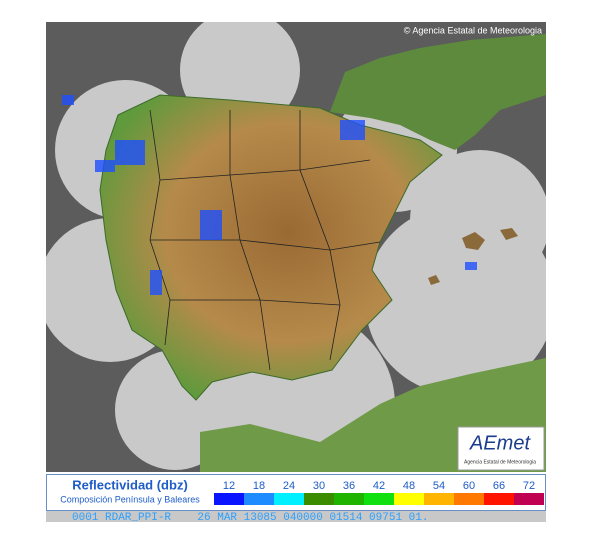 This screenshot has height=556, width=598. Describe the element at coordinates (500, 443) in the screenshot. I see `logo-brand: AEmet` at that location.